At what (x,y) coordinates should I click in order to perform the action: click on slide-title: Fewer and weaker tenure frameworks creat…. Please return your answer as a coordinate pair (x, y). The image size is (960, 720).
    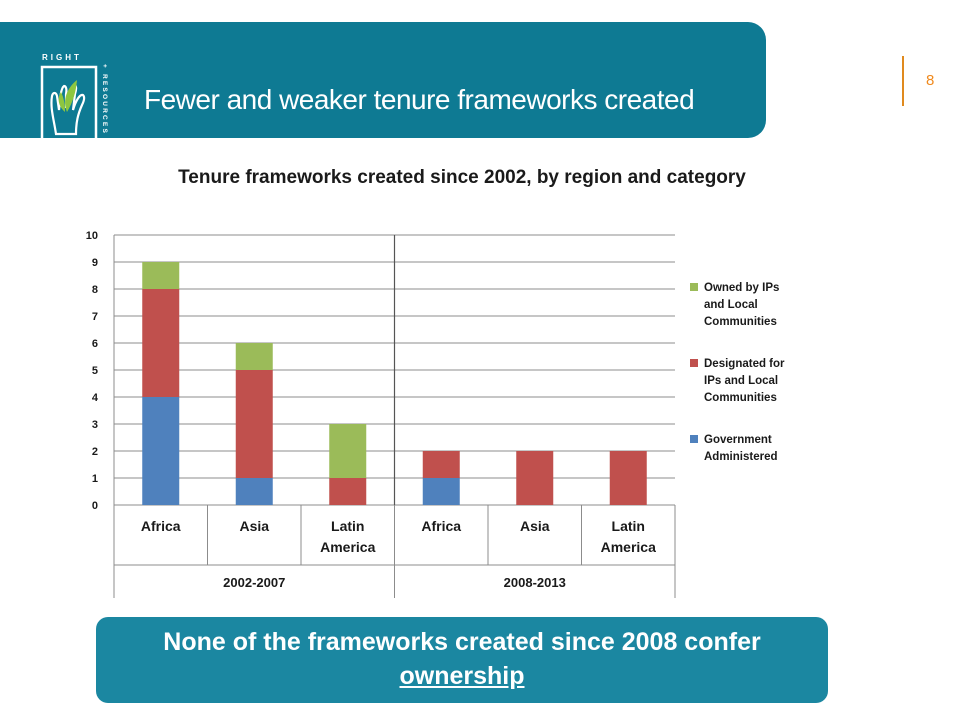
    Looking at the image, I should click on (419, 99).